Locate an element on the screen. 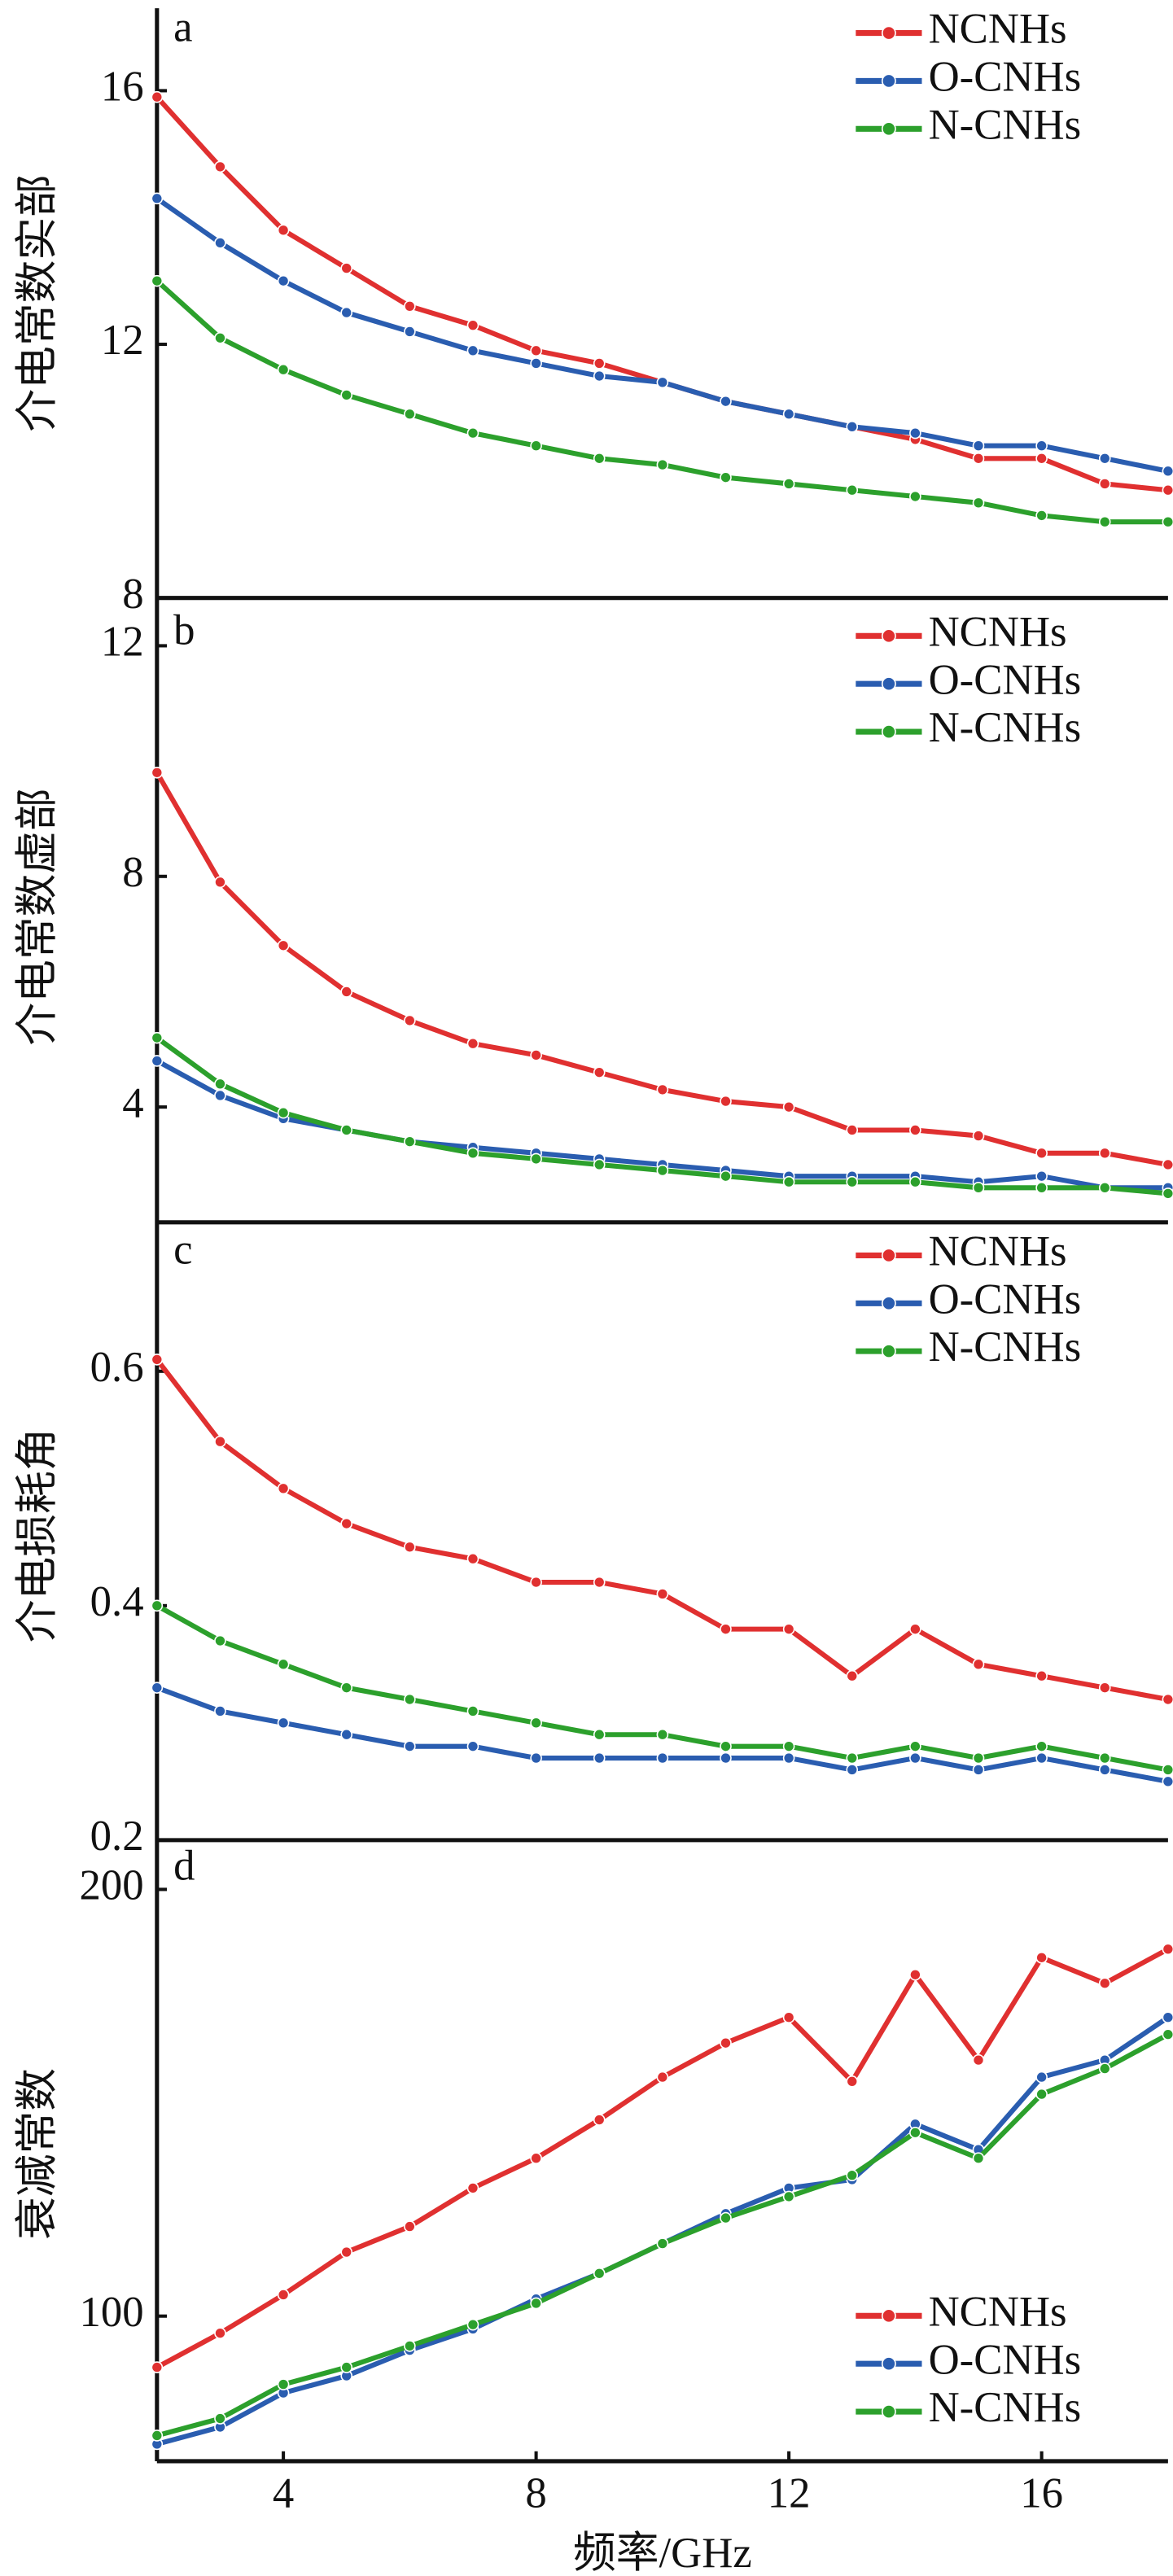 The width and height of the screenshot is (1173, 2576). panel-label: b is located at coordinates (184, 630).